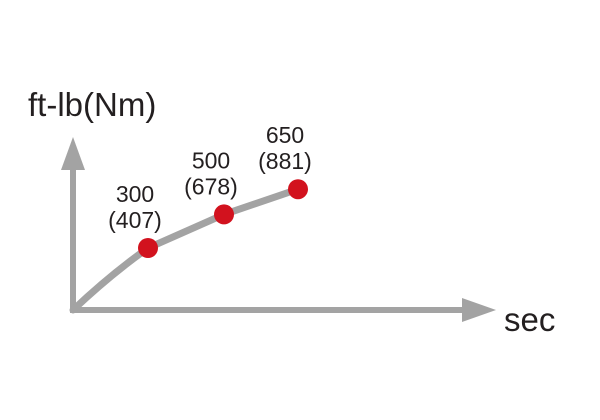  What do you see at coordinates (529, 319) in the screenshot?
I see `x-axis-label: sec` at bounding box center [529, 319].